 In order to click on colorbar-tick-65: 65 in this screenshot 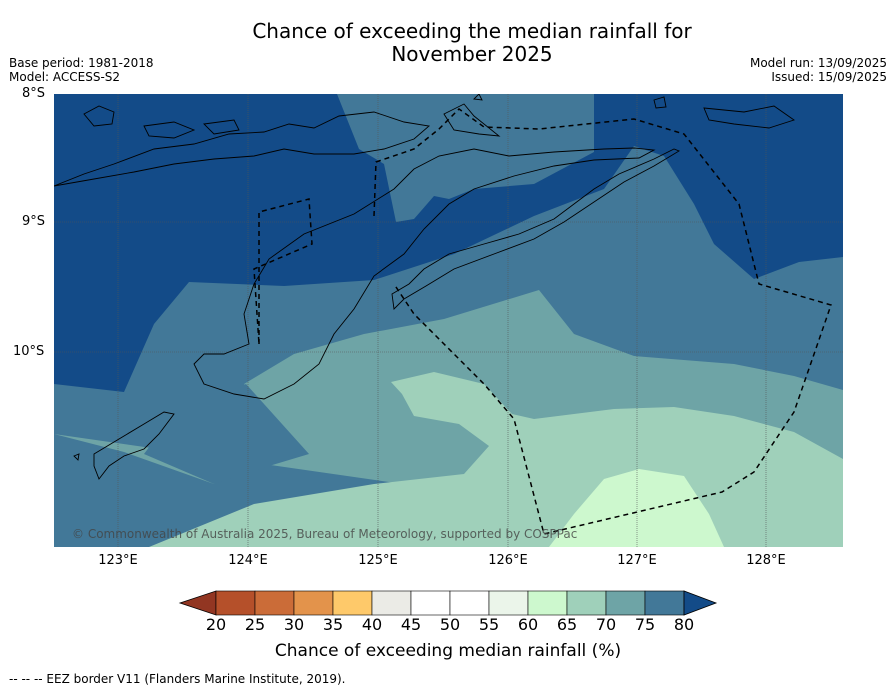, I will do `click(567, 624)`.